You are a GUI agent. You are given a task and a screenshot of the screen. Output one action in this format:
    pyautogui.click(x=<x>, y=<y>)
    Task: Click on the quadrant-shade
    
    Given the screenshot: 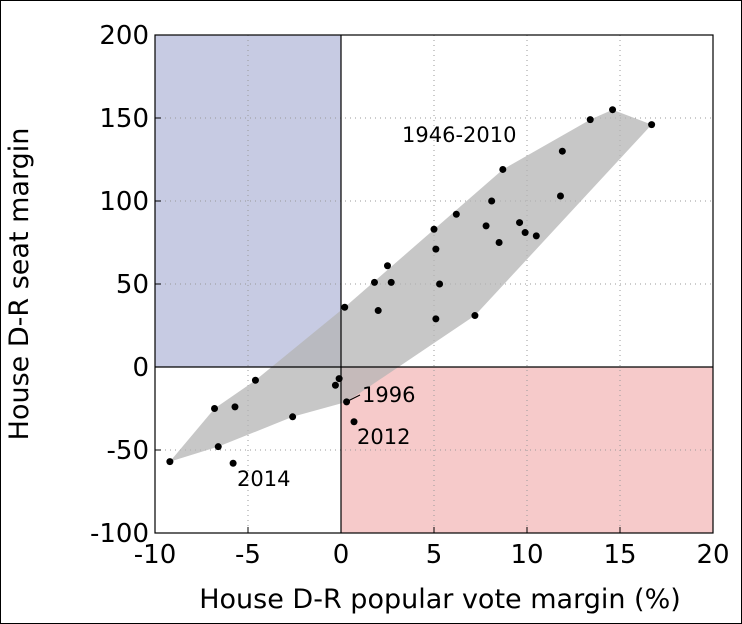 What is the action you would take?
    pyautogui.click(x=248, y=201)
    